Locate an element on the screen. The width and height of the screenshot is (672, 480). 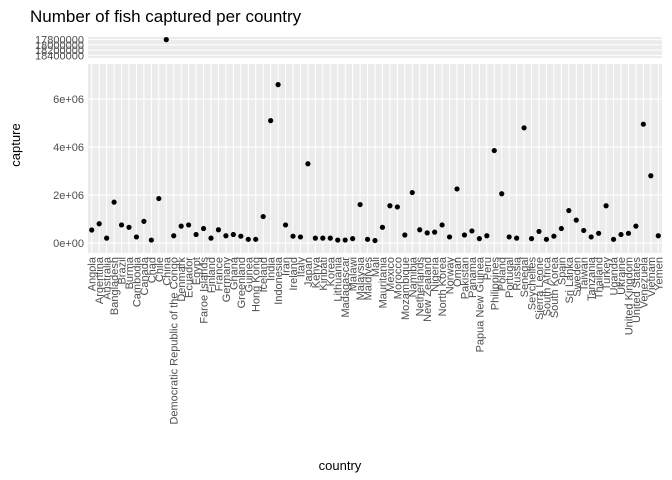
x-tick-label: Sweden is located at coordinates (577, 277).